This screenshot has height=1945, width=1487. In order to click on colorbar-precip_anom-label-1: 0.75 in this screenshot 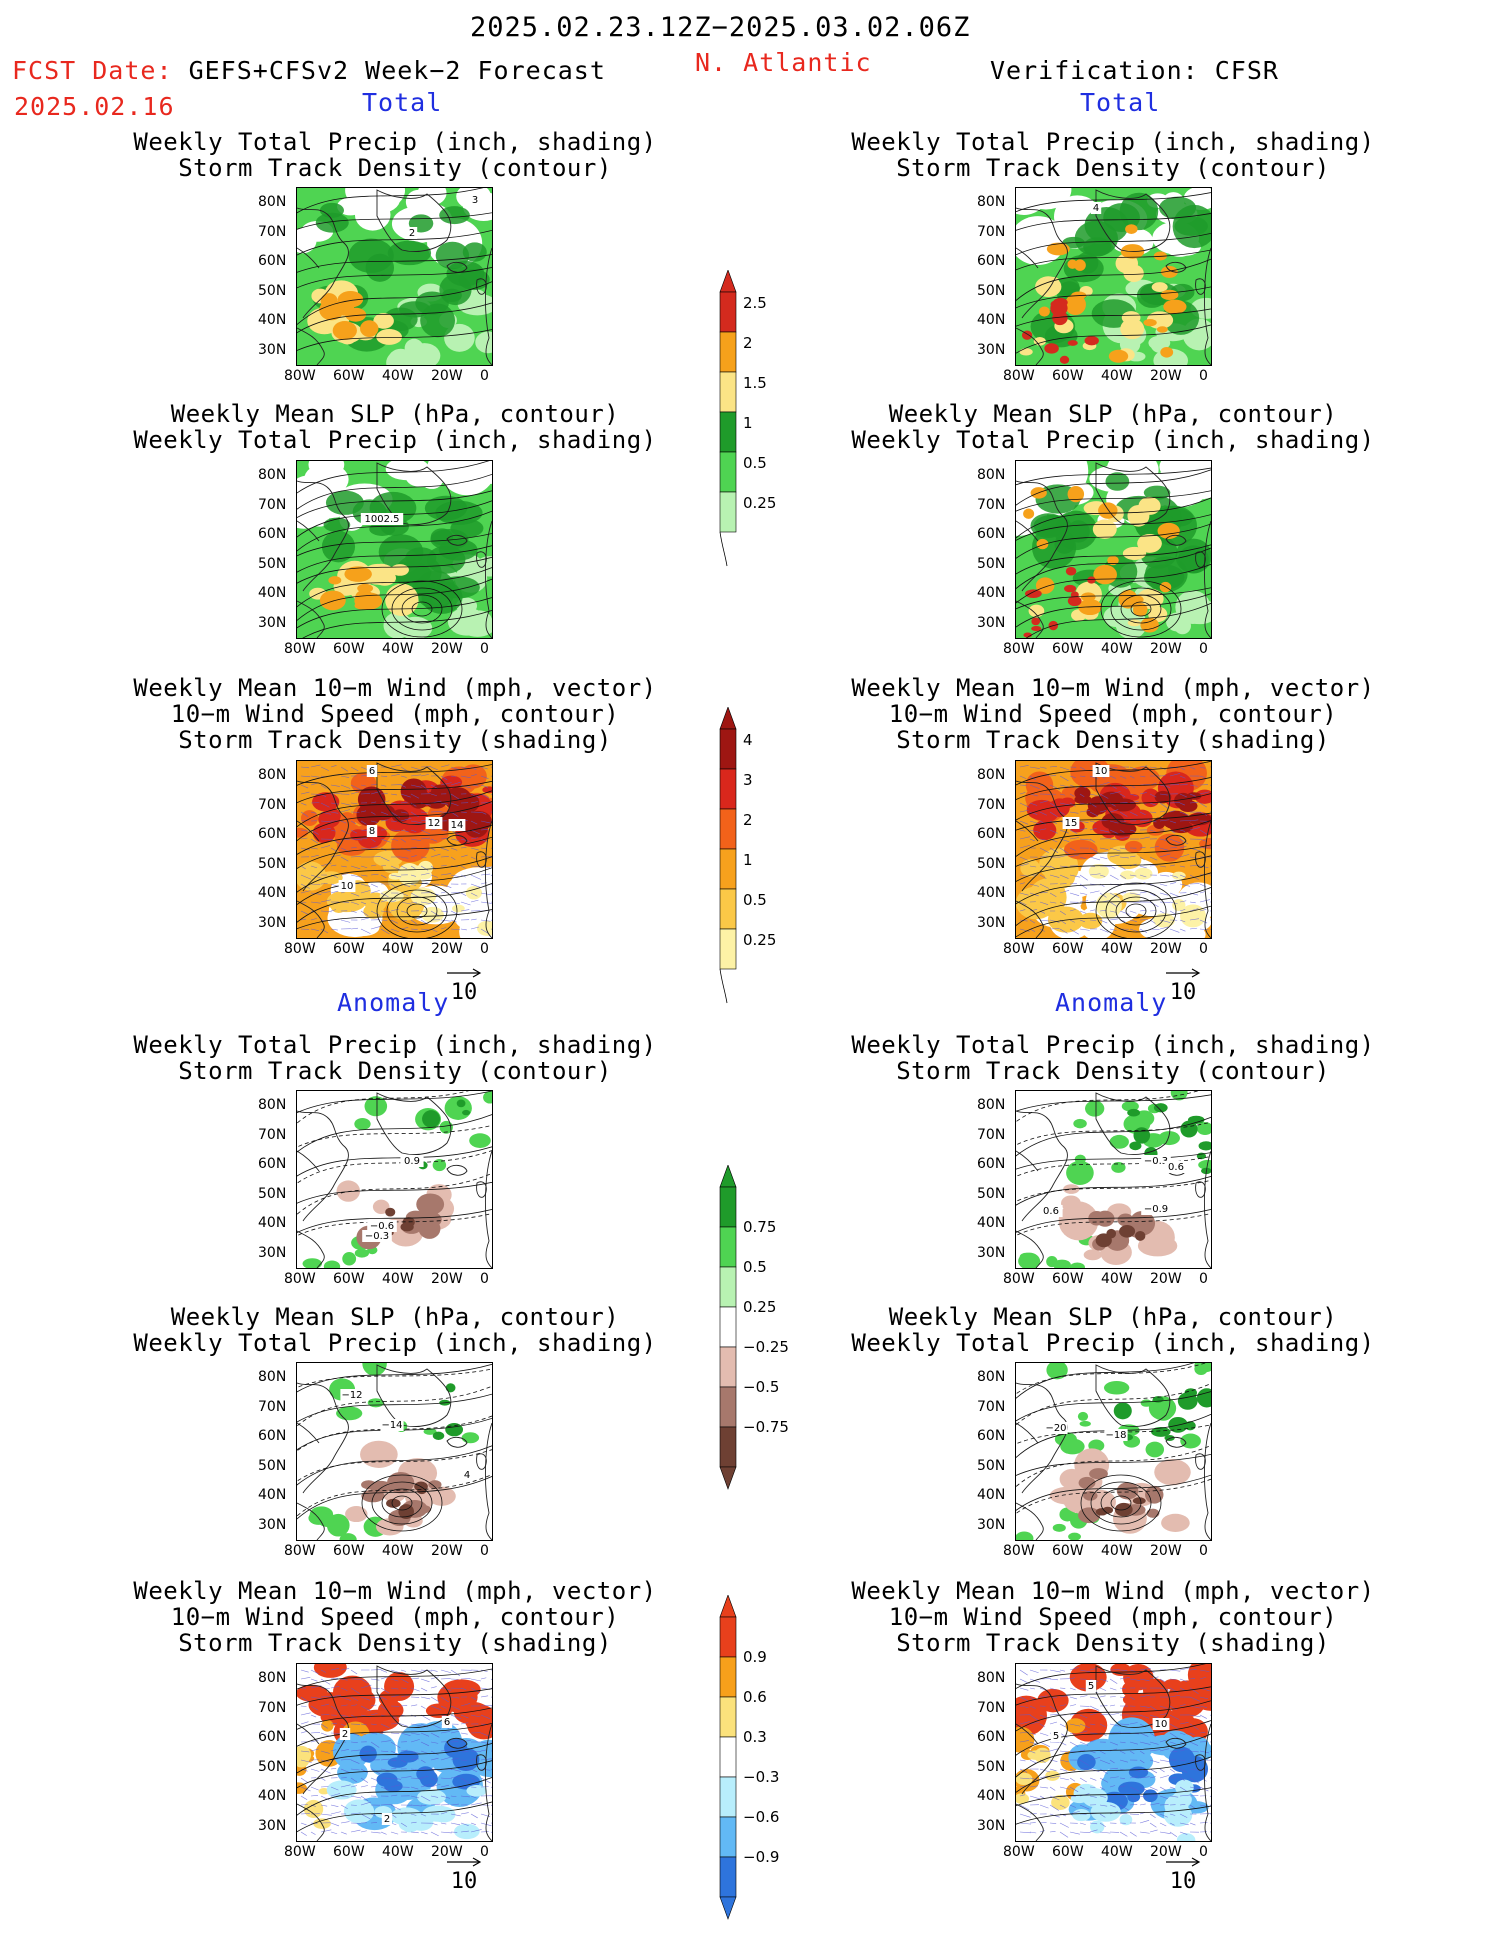, I will do `click(759, 1227)`.